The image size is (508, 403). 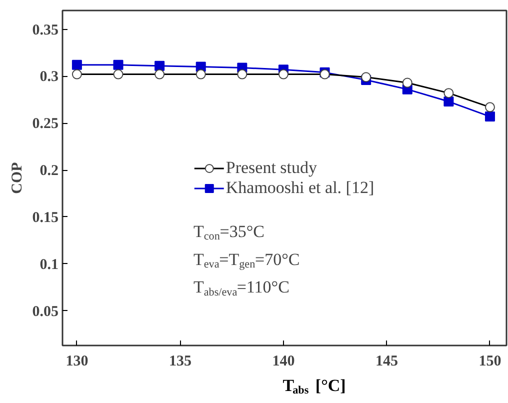 I want to click on y-tick-label: 0.35, so click(x=45, y=30).